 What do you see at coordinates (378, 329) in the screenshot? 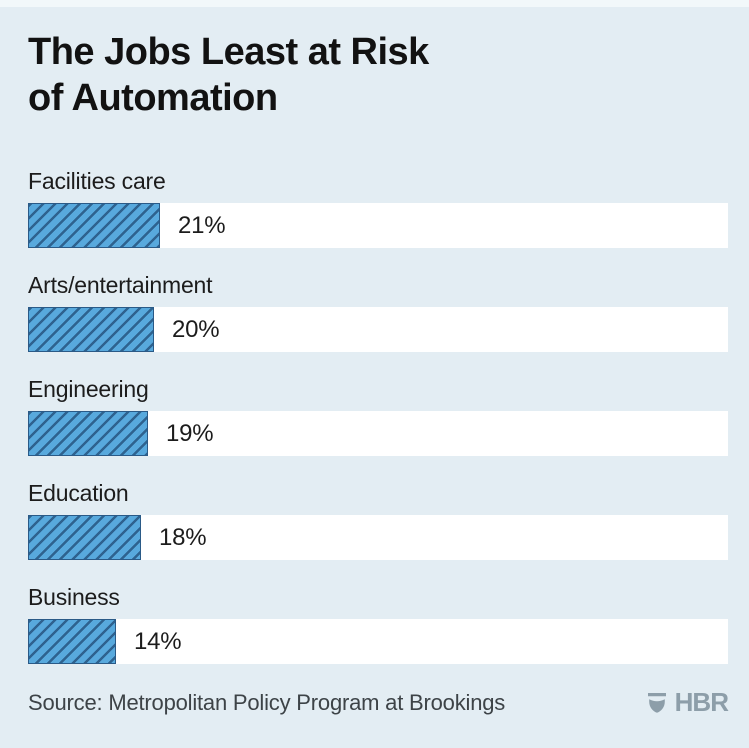
I see `bar-track: 20%` at bounding box center [378, 329].